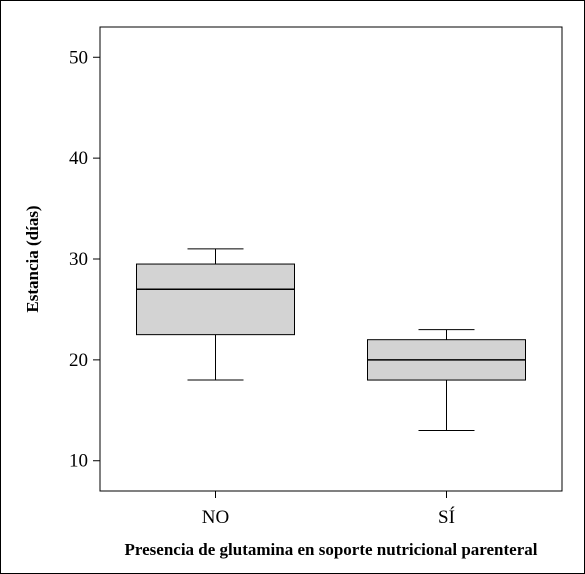 This screenshot has height=574, width=585. I want to click on y-tick-label: 40, so click(78, 158).